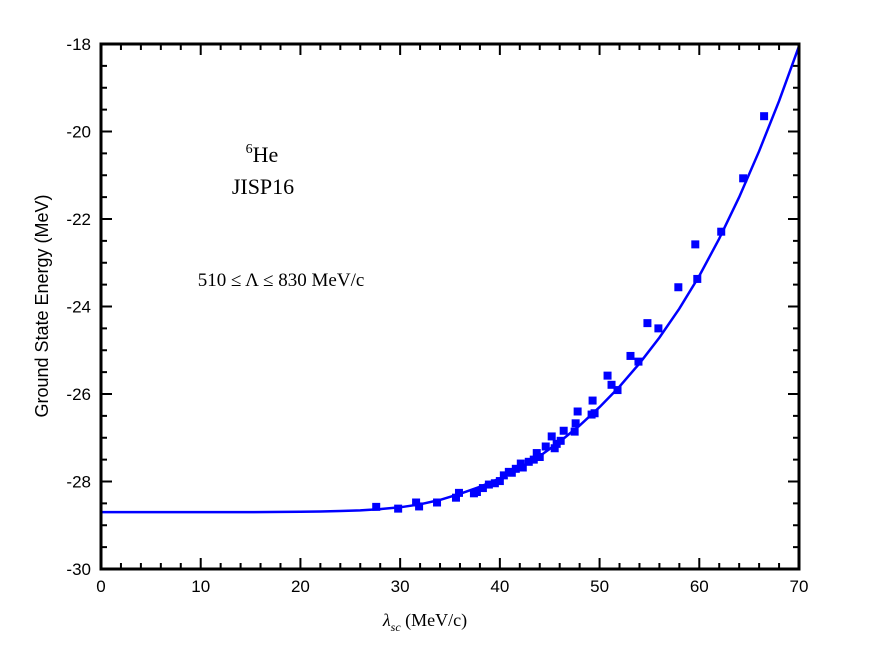 This screenshot has height=654, width=872. What do you see at coordinates (434, 620) in the screenshot?
I see `x-axis-title-units: (MeV/c)` at bounding box center [434, 620].